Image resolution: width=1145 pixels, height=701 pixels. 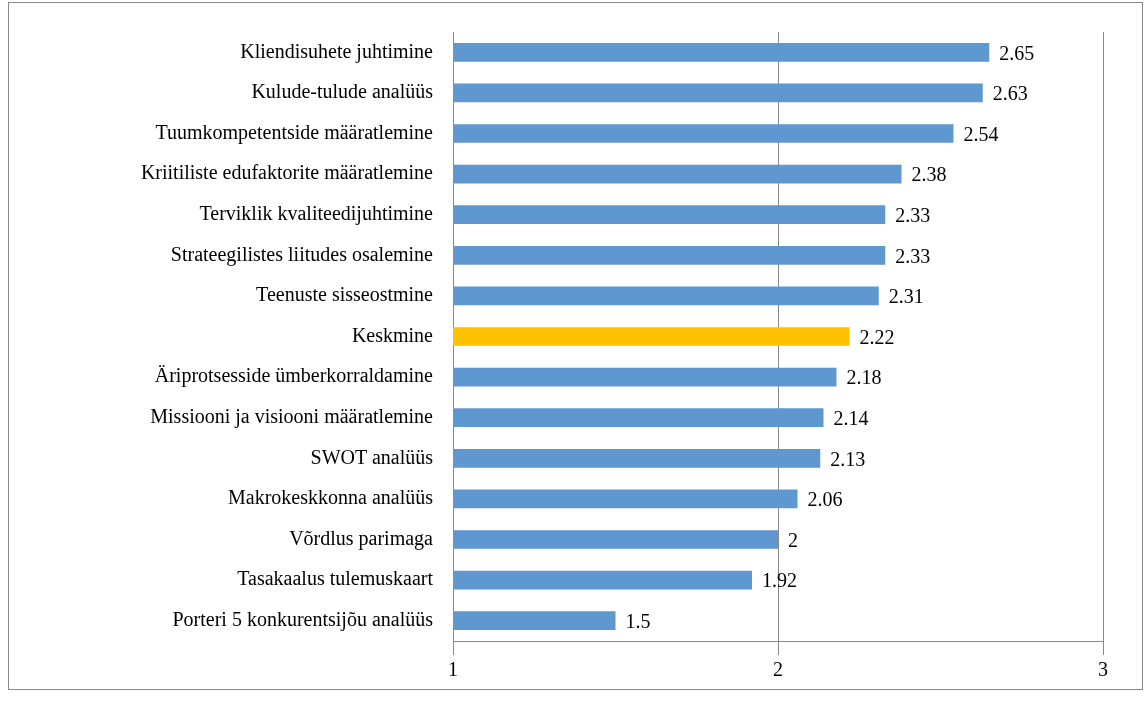 What do you see at coordinates (793, 539) in the screenshot?
I see `data-label: 2` at bounding box center [793, 539].